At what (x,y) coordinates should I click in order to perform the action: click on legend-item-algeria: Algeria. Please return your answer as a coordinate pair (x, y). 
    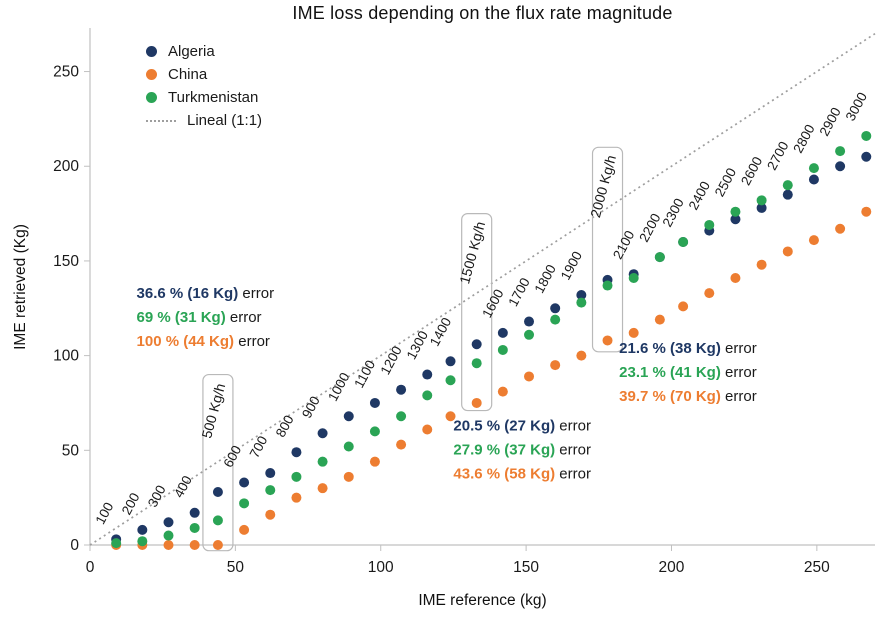
    Looking at the image, I should click on (204, 51).